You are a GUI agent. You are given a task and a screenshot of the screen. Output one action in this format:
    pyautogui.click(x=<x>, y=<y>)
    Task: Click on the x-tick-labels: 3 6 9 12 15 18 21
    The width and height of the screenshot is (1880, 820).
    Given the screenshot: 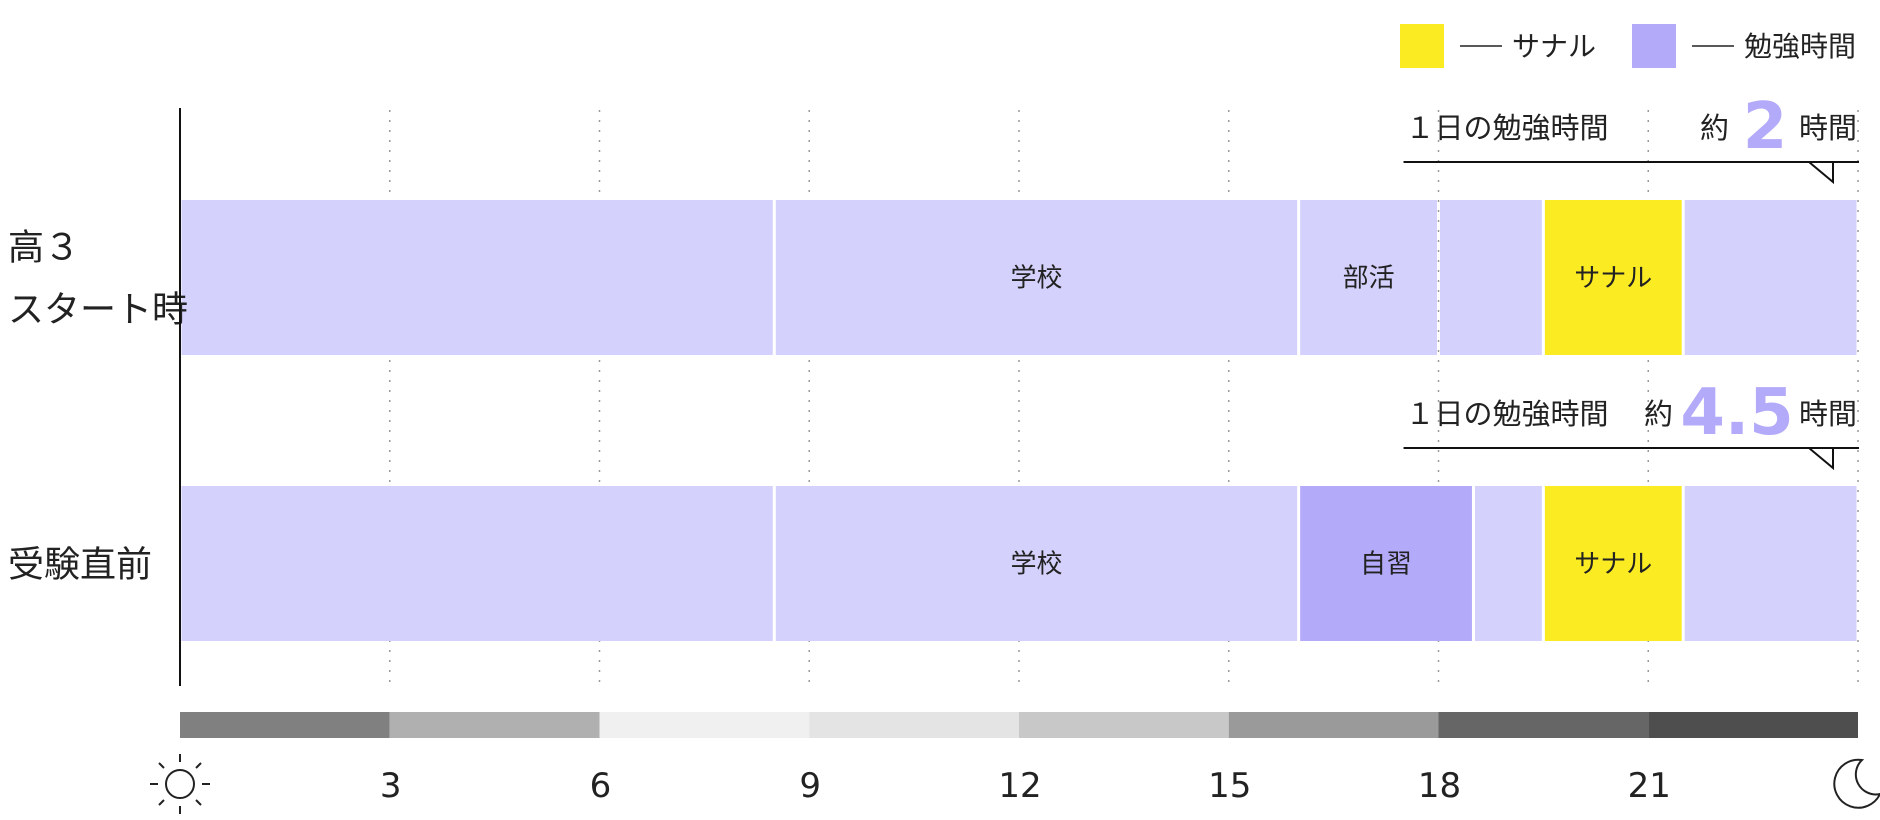 What is the action you would take?
    pyautogui.click(x=1025, y=786)
    